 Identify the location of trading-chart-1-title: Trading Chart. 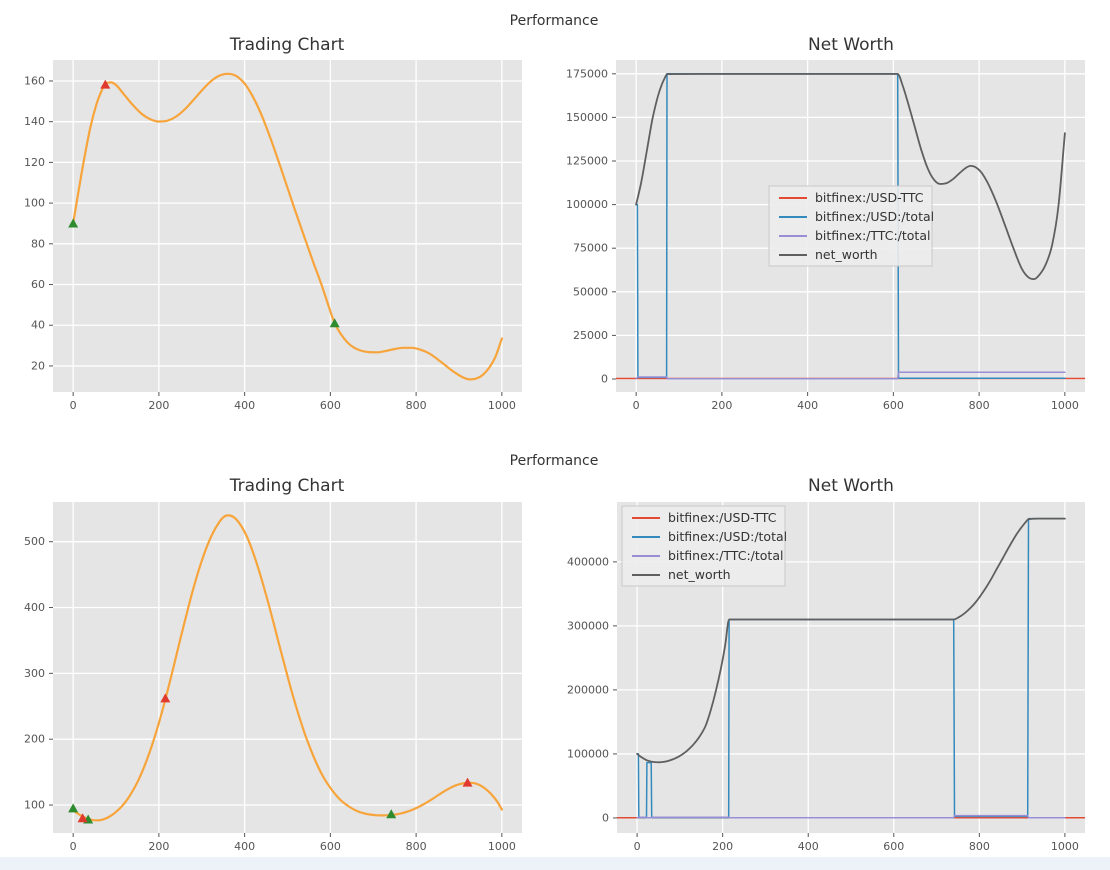
(287, 45).